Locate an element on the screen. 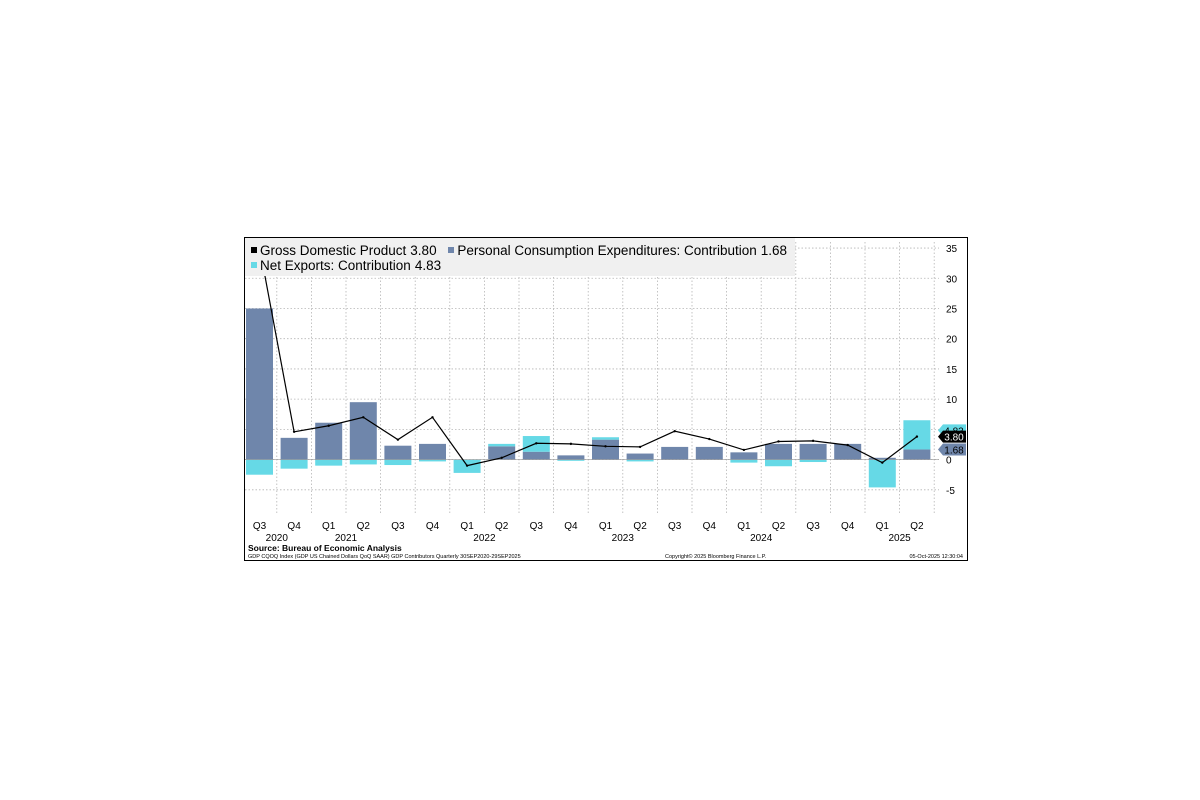  x-year-label: 2023 is located at coordinates (623, 538).